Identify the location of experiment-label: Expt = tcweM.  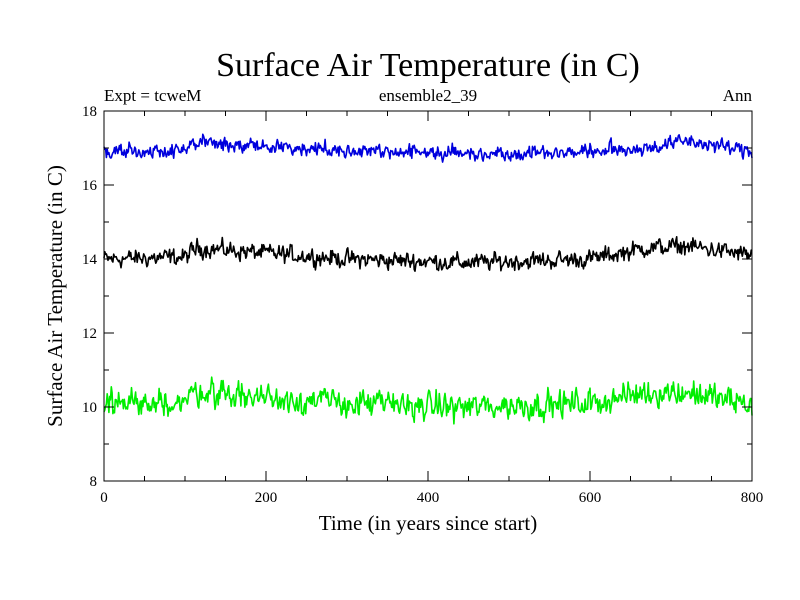
(152, 95).